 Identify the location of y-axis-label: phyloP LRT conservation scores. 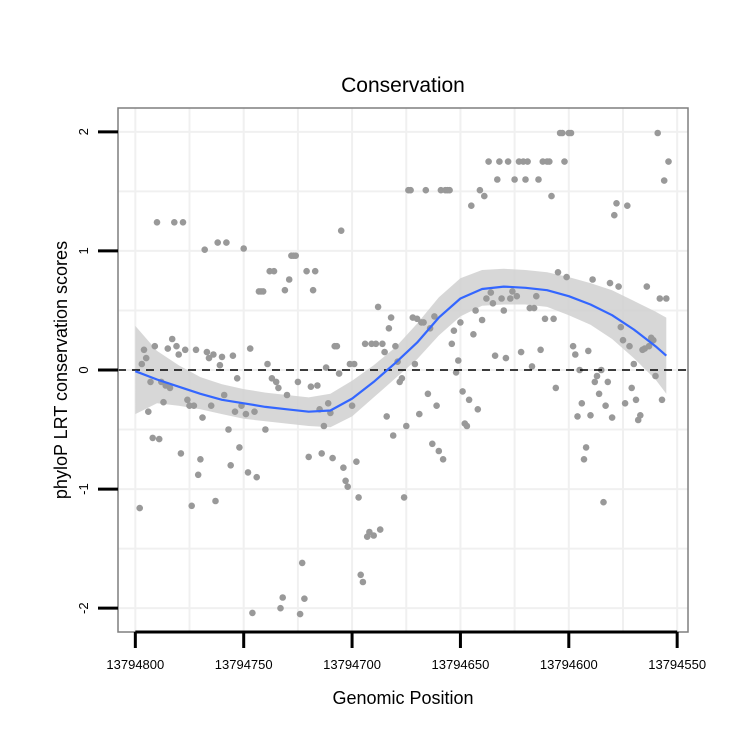
(61, 370).